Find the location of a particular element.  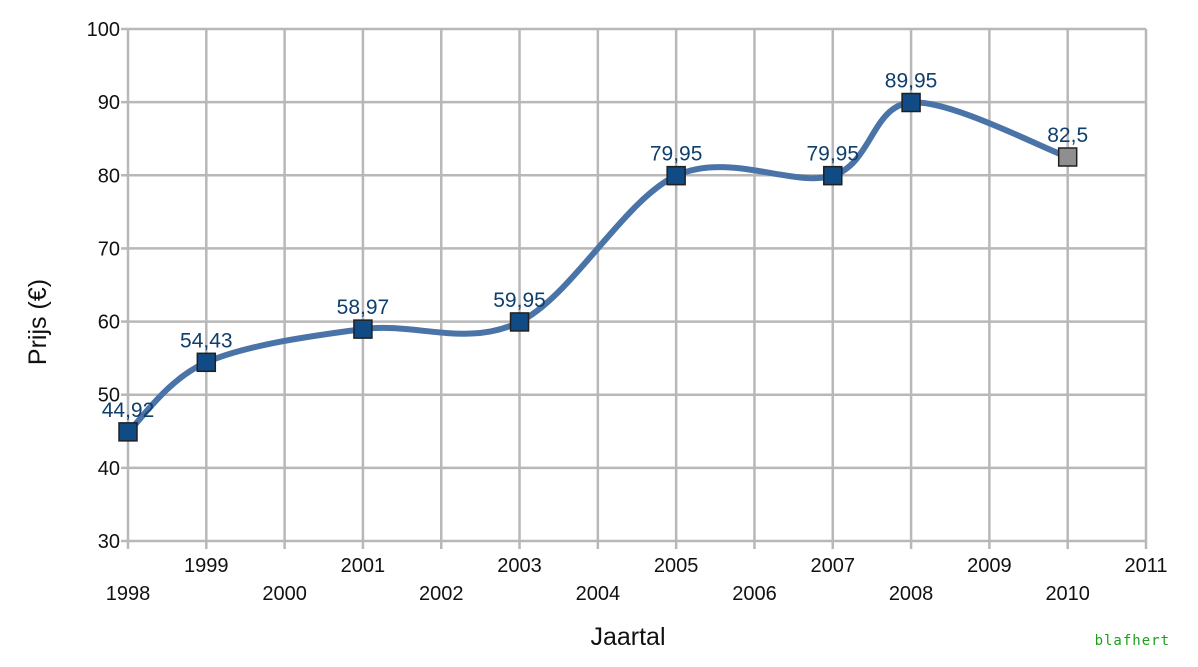

data-label-2007: 79,95 is located at coordinates (832, 154).